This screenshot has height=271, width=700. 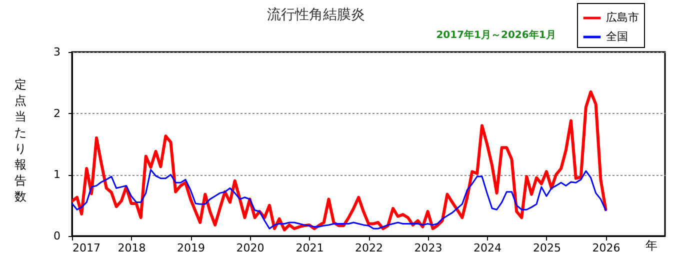 What do you see at coordinates (369, 248) in the screenshot?
I see `x-tick-label: 2022` at bounding box center [369, 248].